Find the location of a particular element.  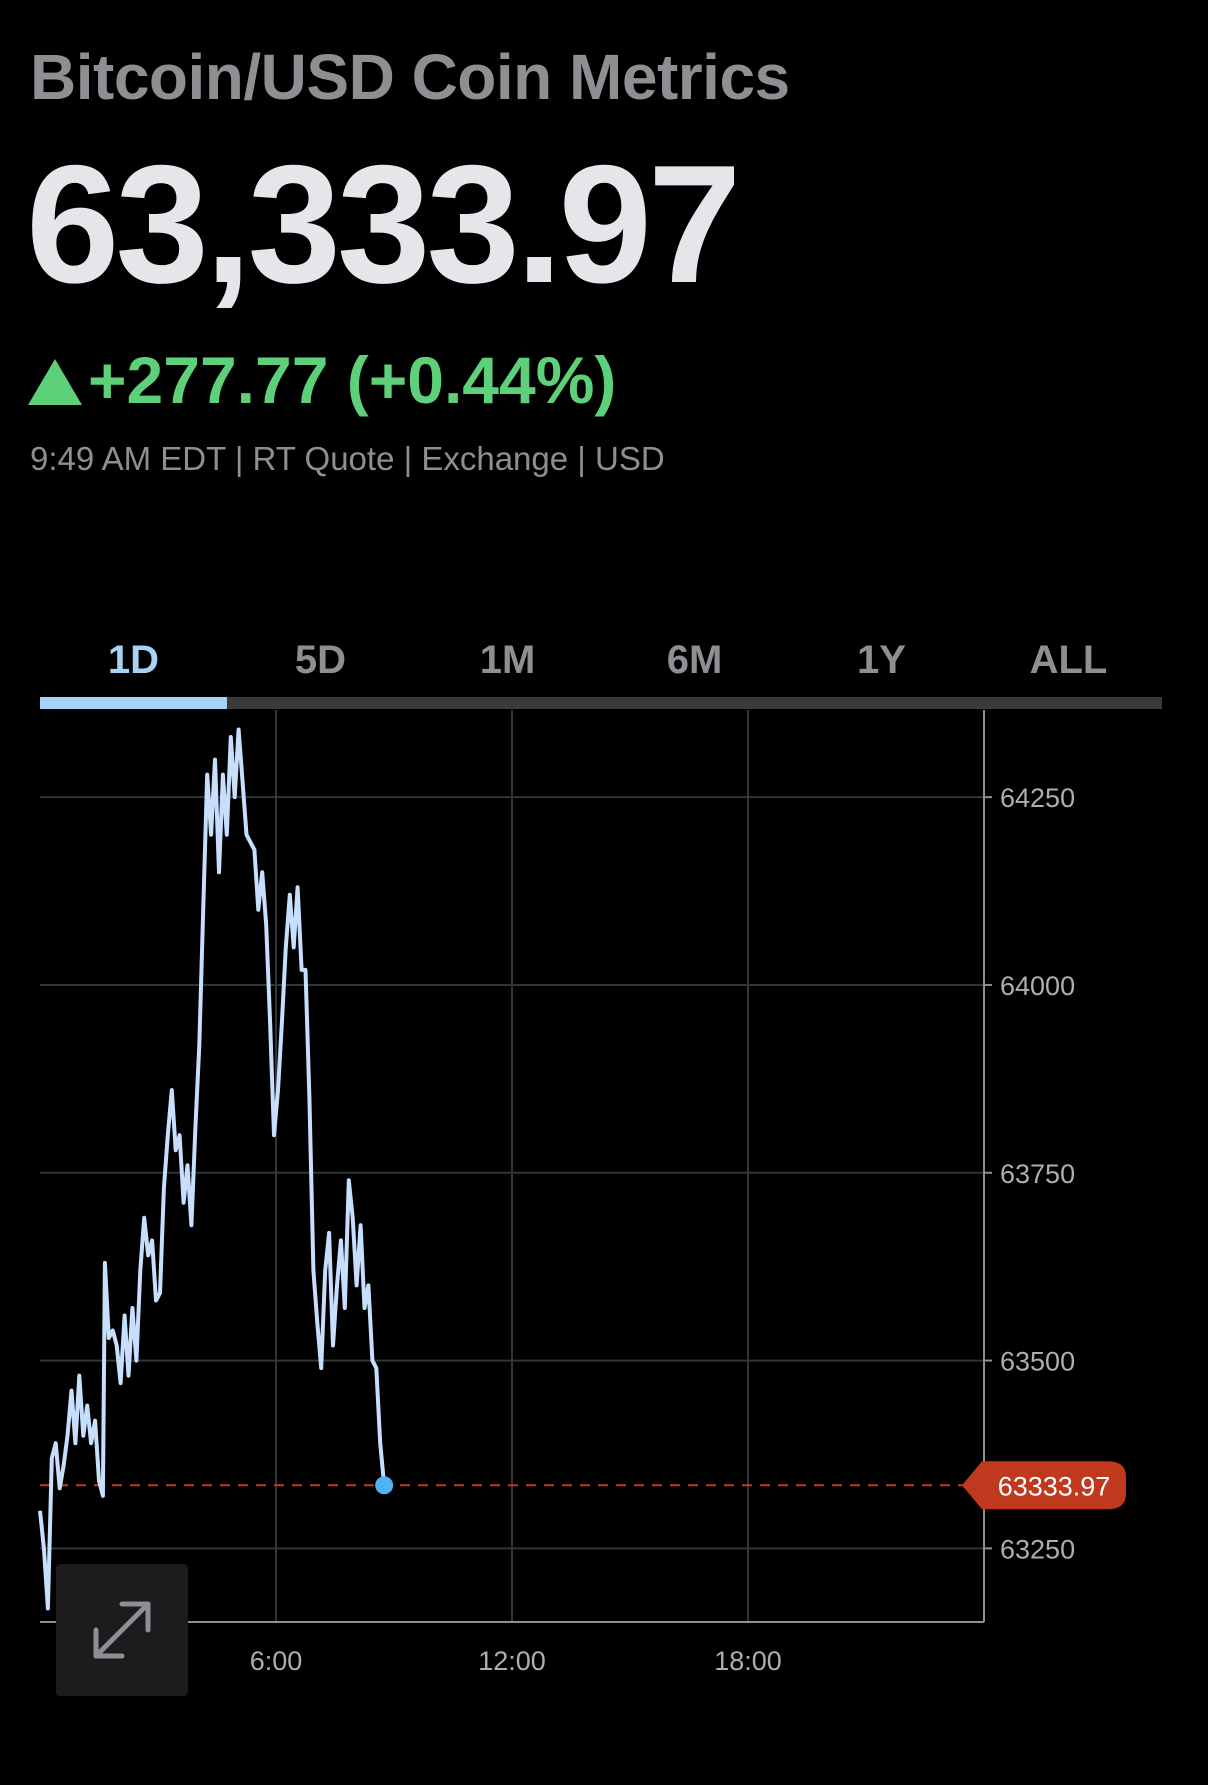

tab-track is located at coordinates (601, 703).